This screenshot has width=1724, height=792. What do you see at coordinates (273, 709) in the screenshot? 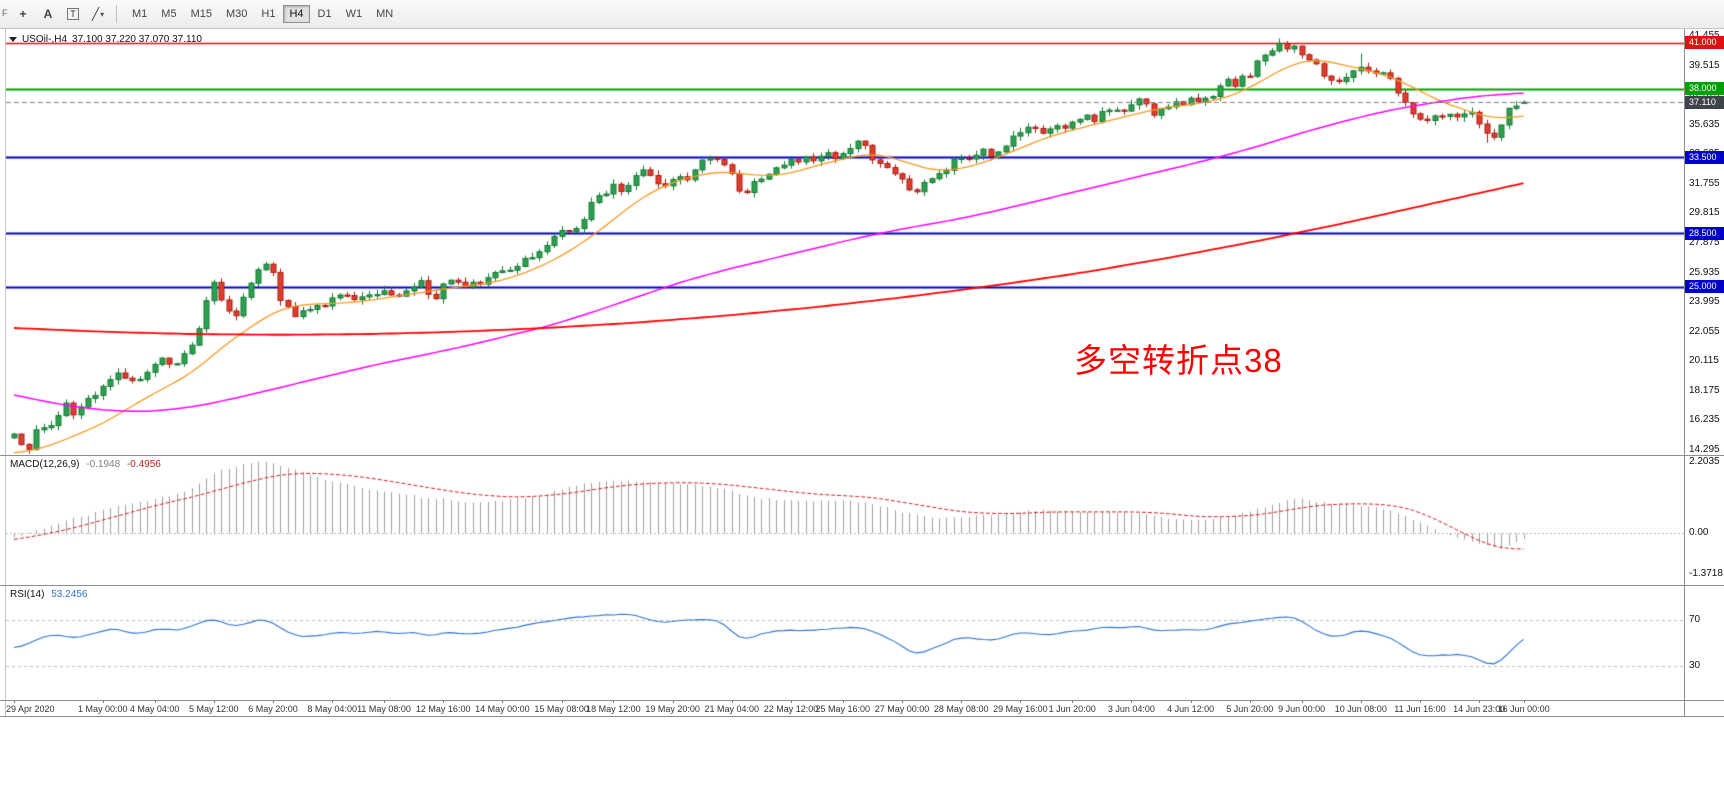
I see `time-axis-label: 6 May 20:00` at bounding box center [273, 709].